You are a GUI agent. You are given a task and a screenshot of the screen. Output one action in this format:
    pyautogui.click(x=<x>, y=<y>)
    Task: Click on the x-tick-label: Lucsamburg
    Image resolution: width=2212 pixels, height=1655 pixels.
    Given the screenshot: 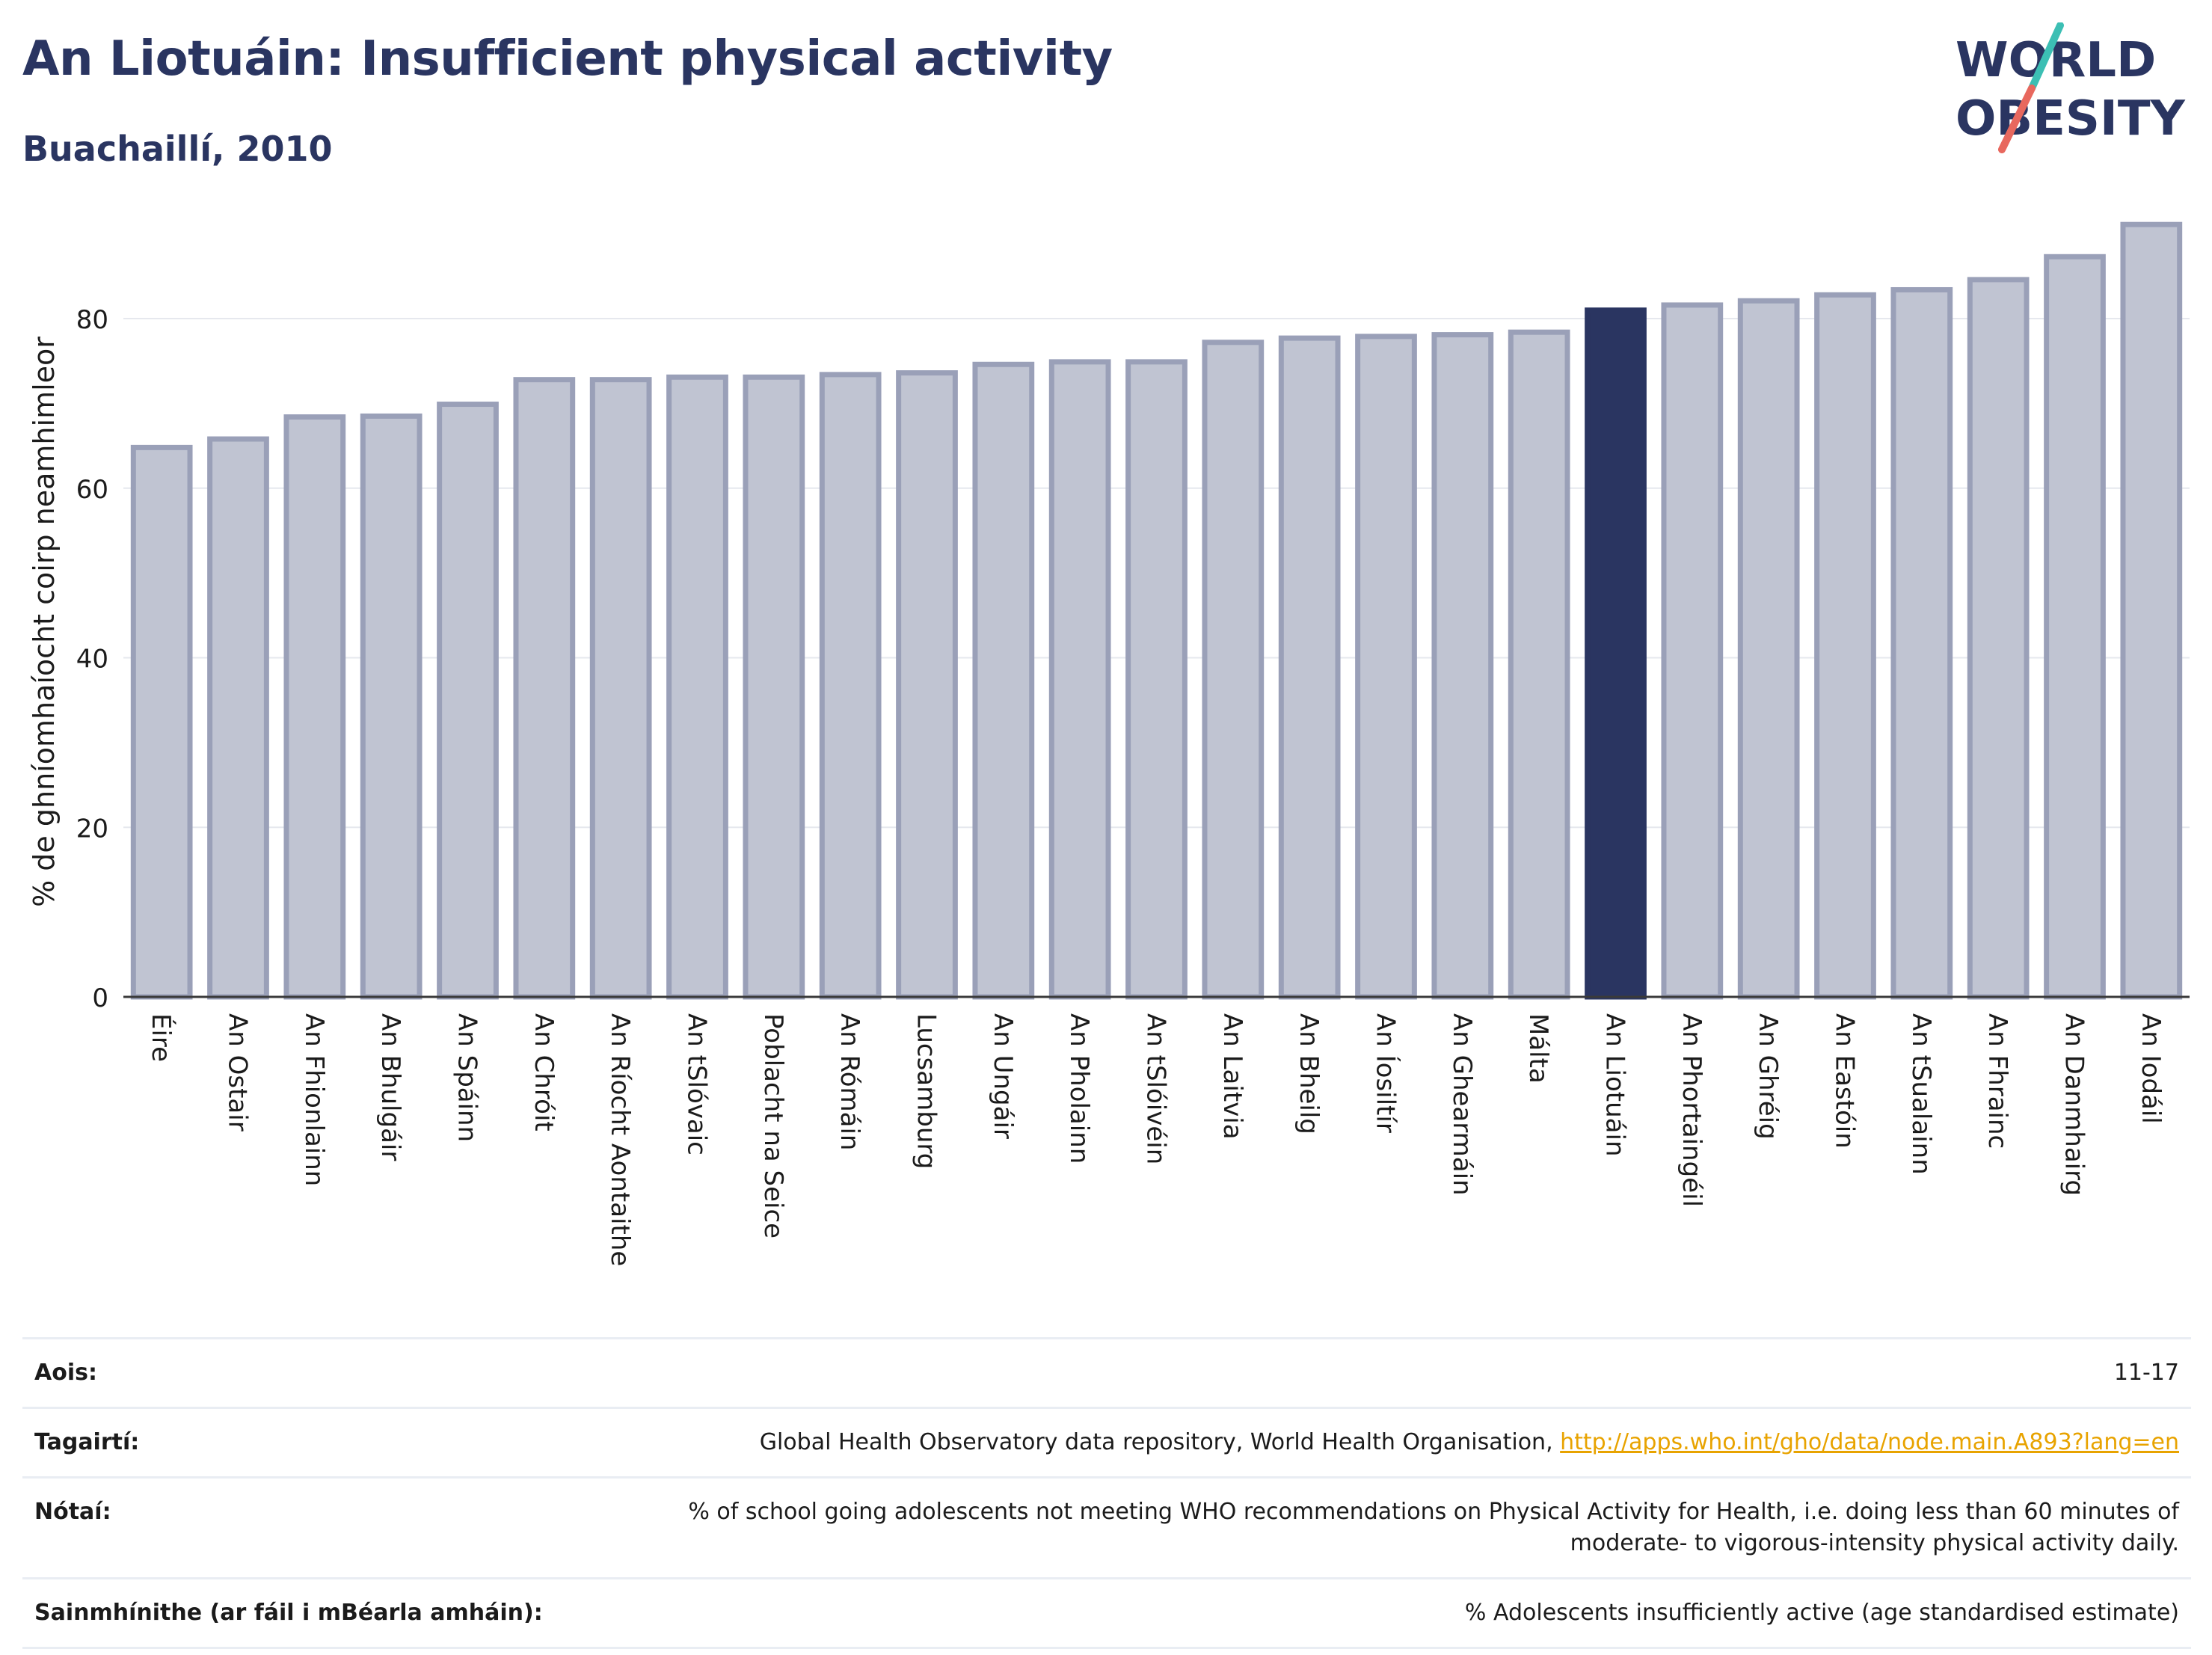 What is the action you would take?
    pyautogui.click(x=926, y=1091)
    